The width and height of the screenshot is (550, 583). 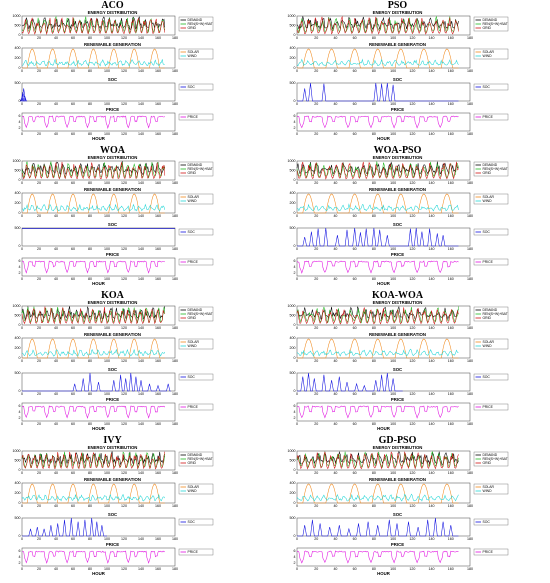 What do you see at coordinates (293, 48) in the screenshot?
I see `y-tick-label: 400` at bounding box center [293, 48].